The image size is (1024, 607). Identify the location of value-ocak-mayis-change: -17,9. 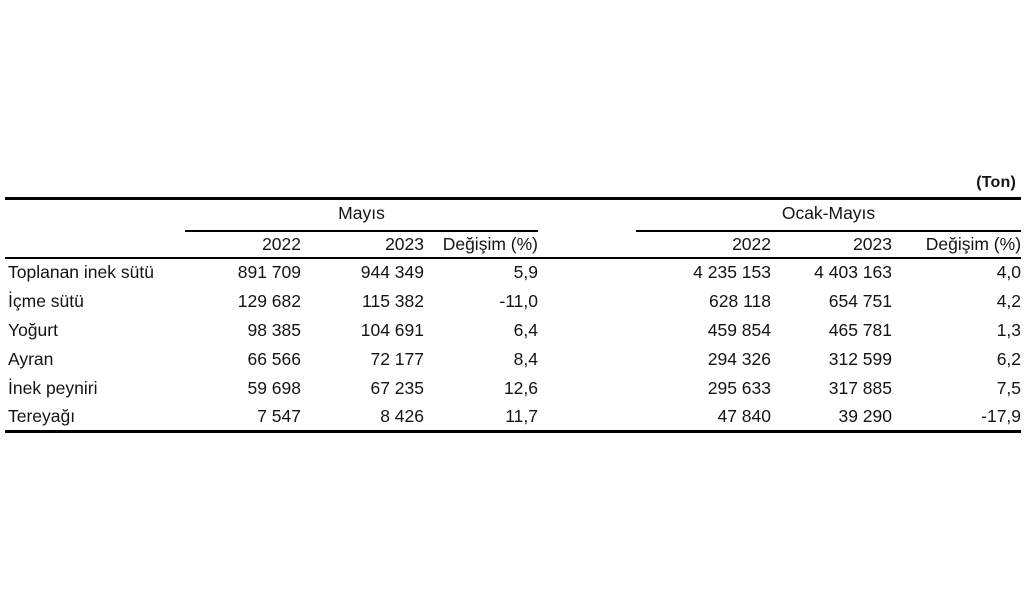
(1001, 415).